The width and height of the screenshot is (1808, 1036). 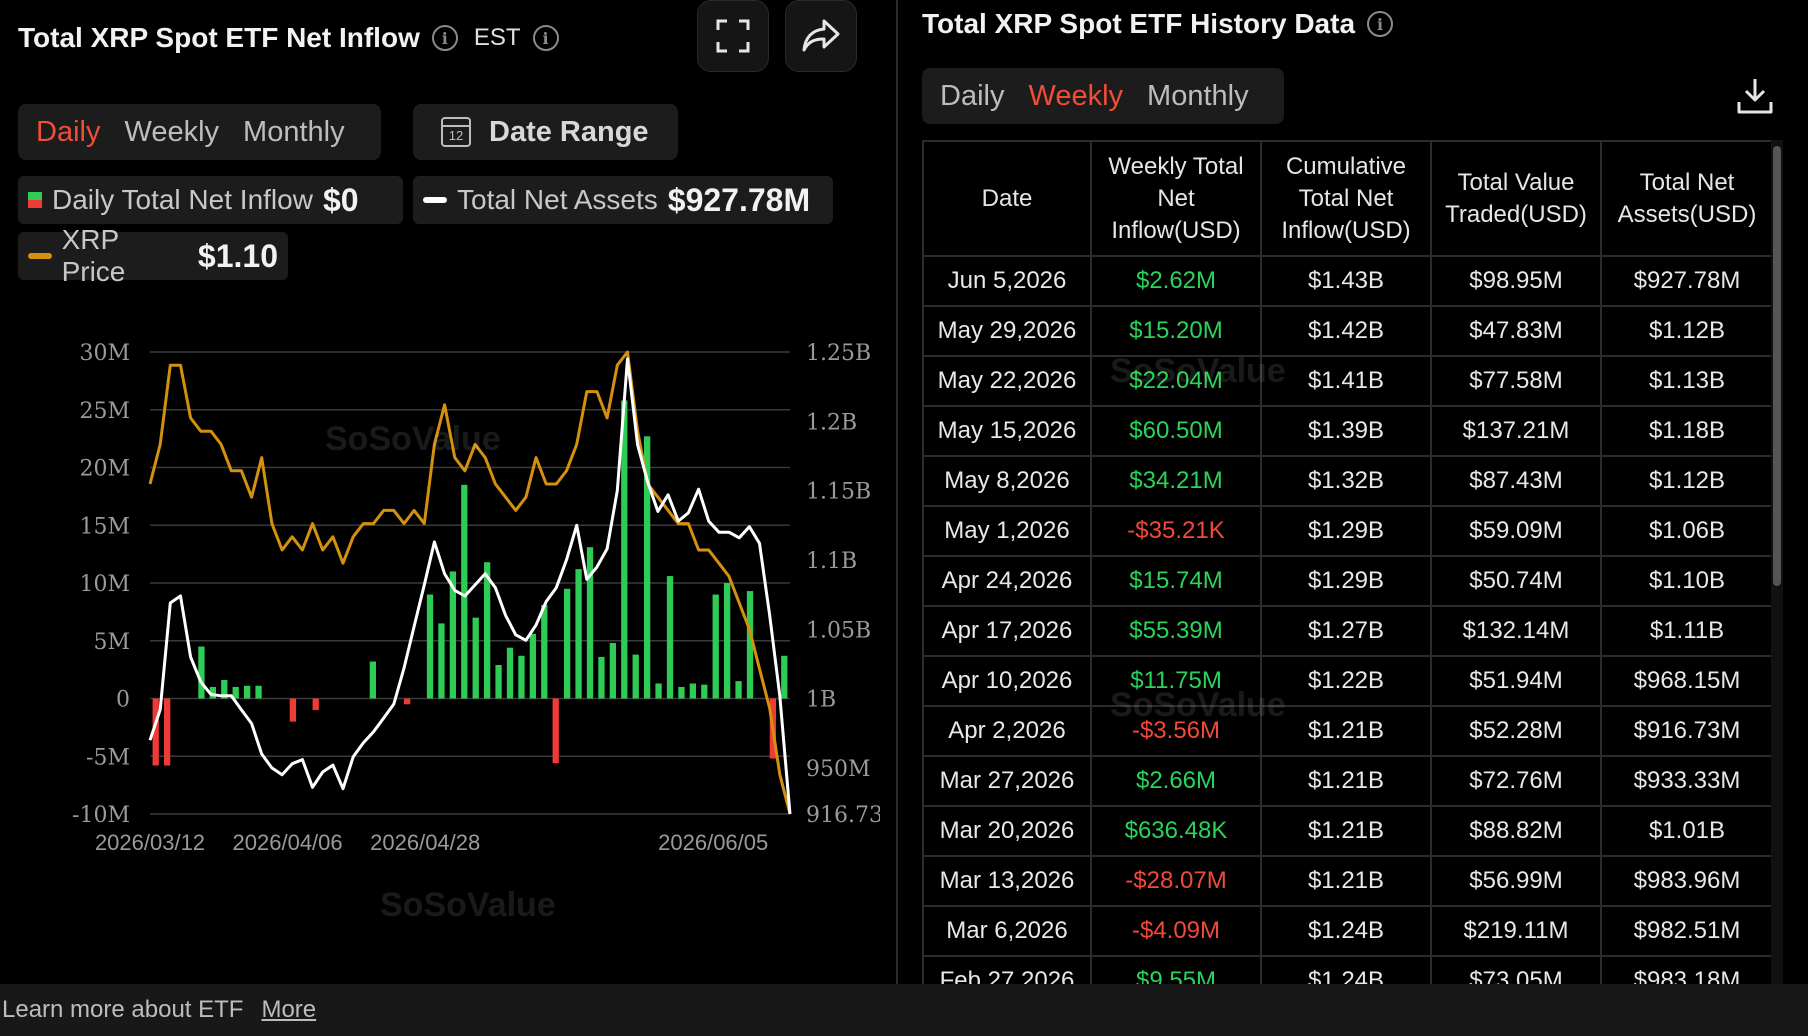 I want to click on legend-xrp-price-value: $1.10, so click(x=237, y=255).